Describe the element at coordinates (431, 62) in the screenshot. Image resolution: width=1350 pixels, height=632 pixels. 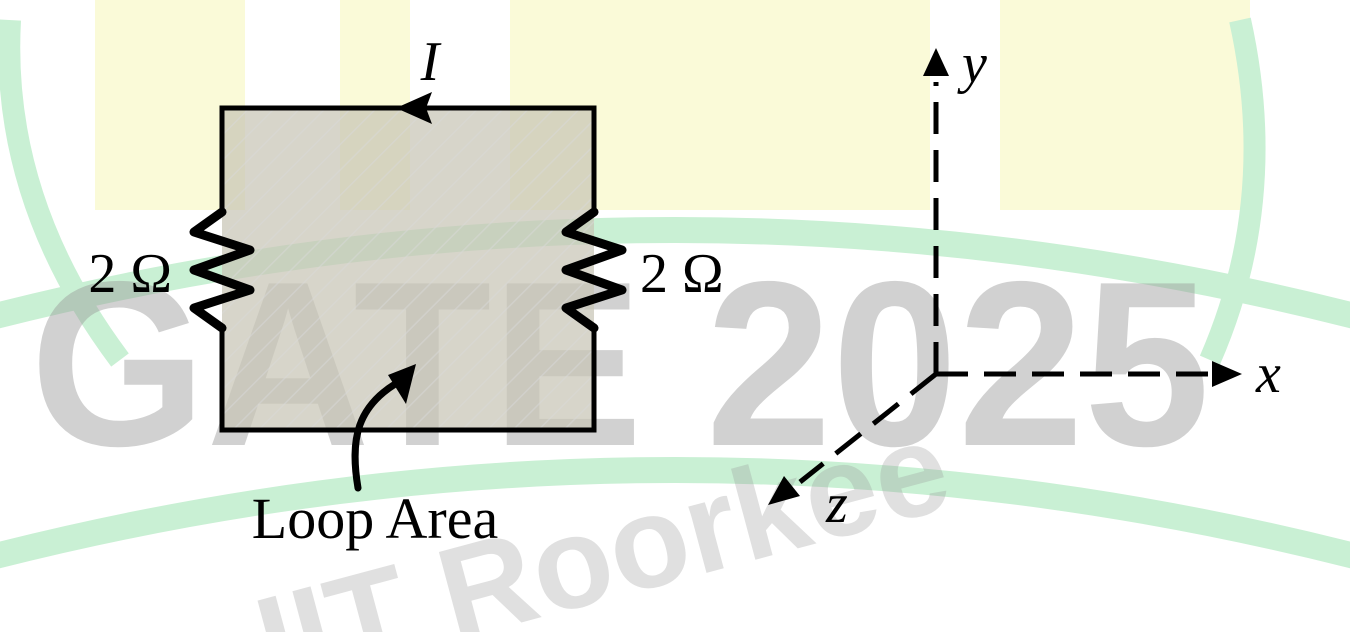
I see `current-label: I` at that location.